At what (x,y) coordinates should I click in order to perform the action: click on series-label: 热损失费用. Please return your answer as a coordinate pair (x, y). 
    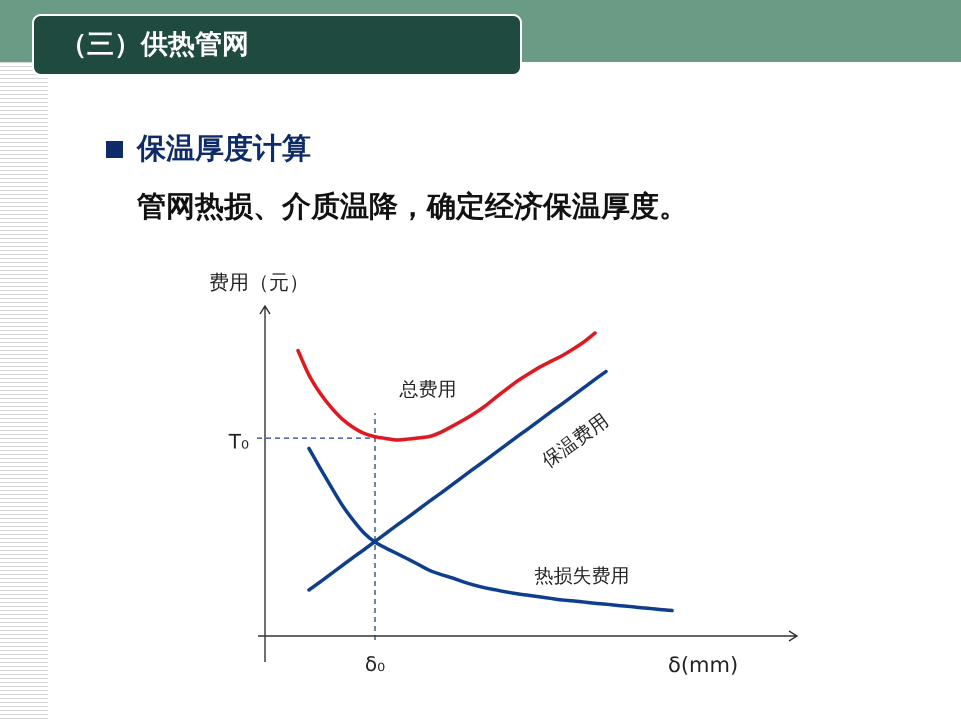
    Looking at the image, I should click on (582, 576).